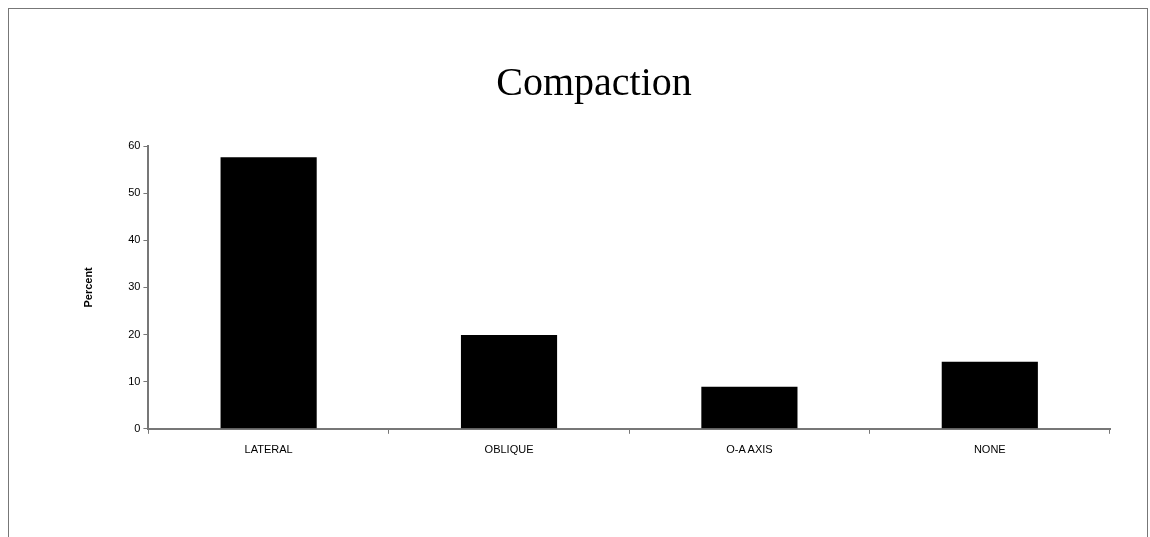  I want to click on y-axis-title: Percent, so click(87, 287).